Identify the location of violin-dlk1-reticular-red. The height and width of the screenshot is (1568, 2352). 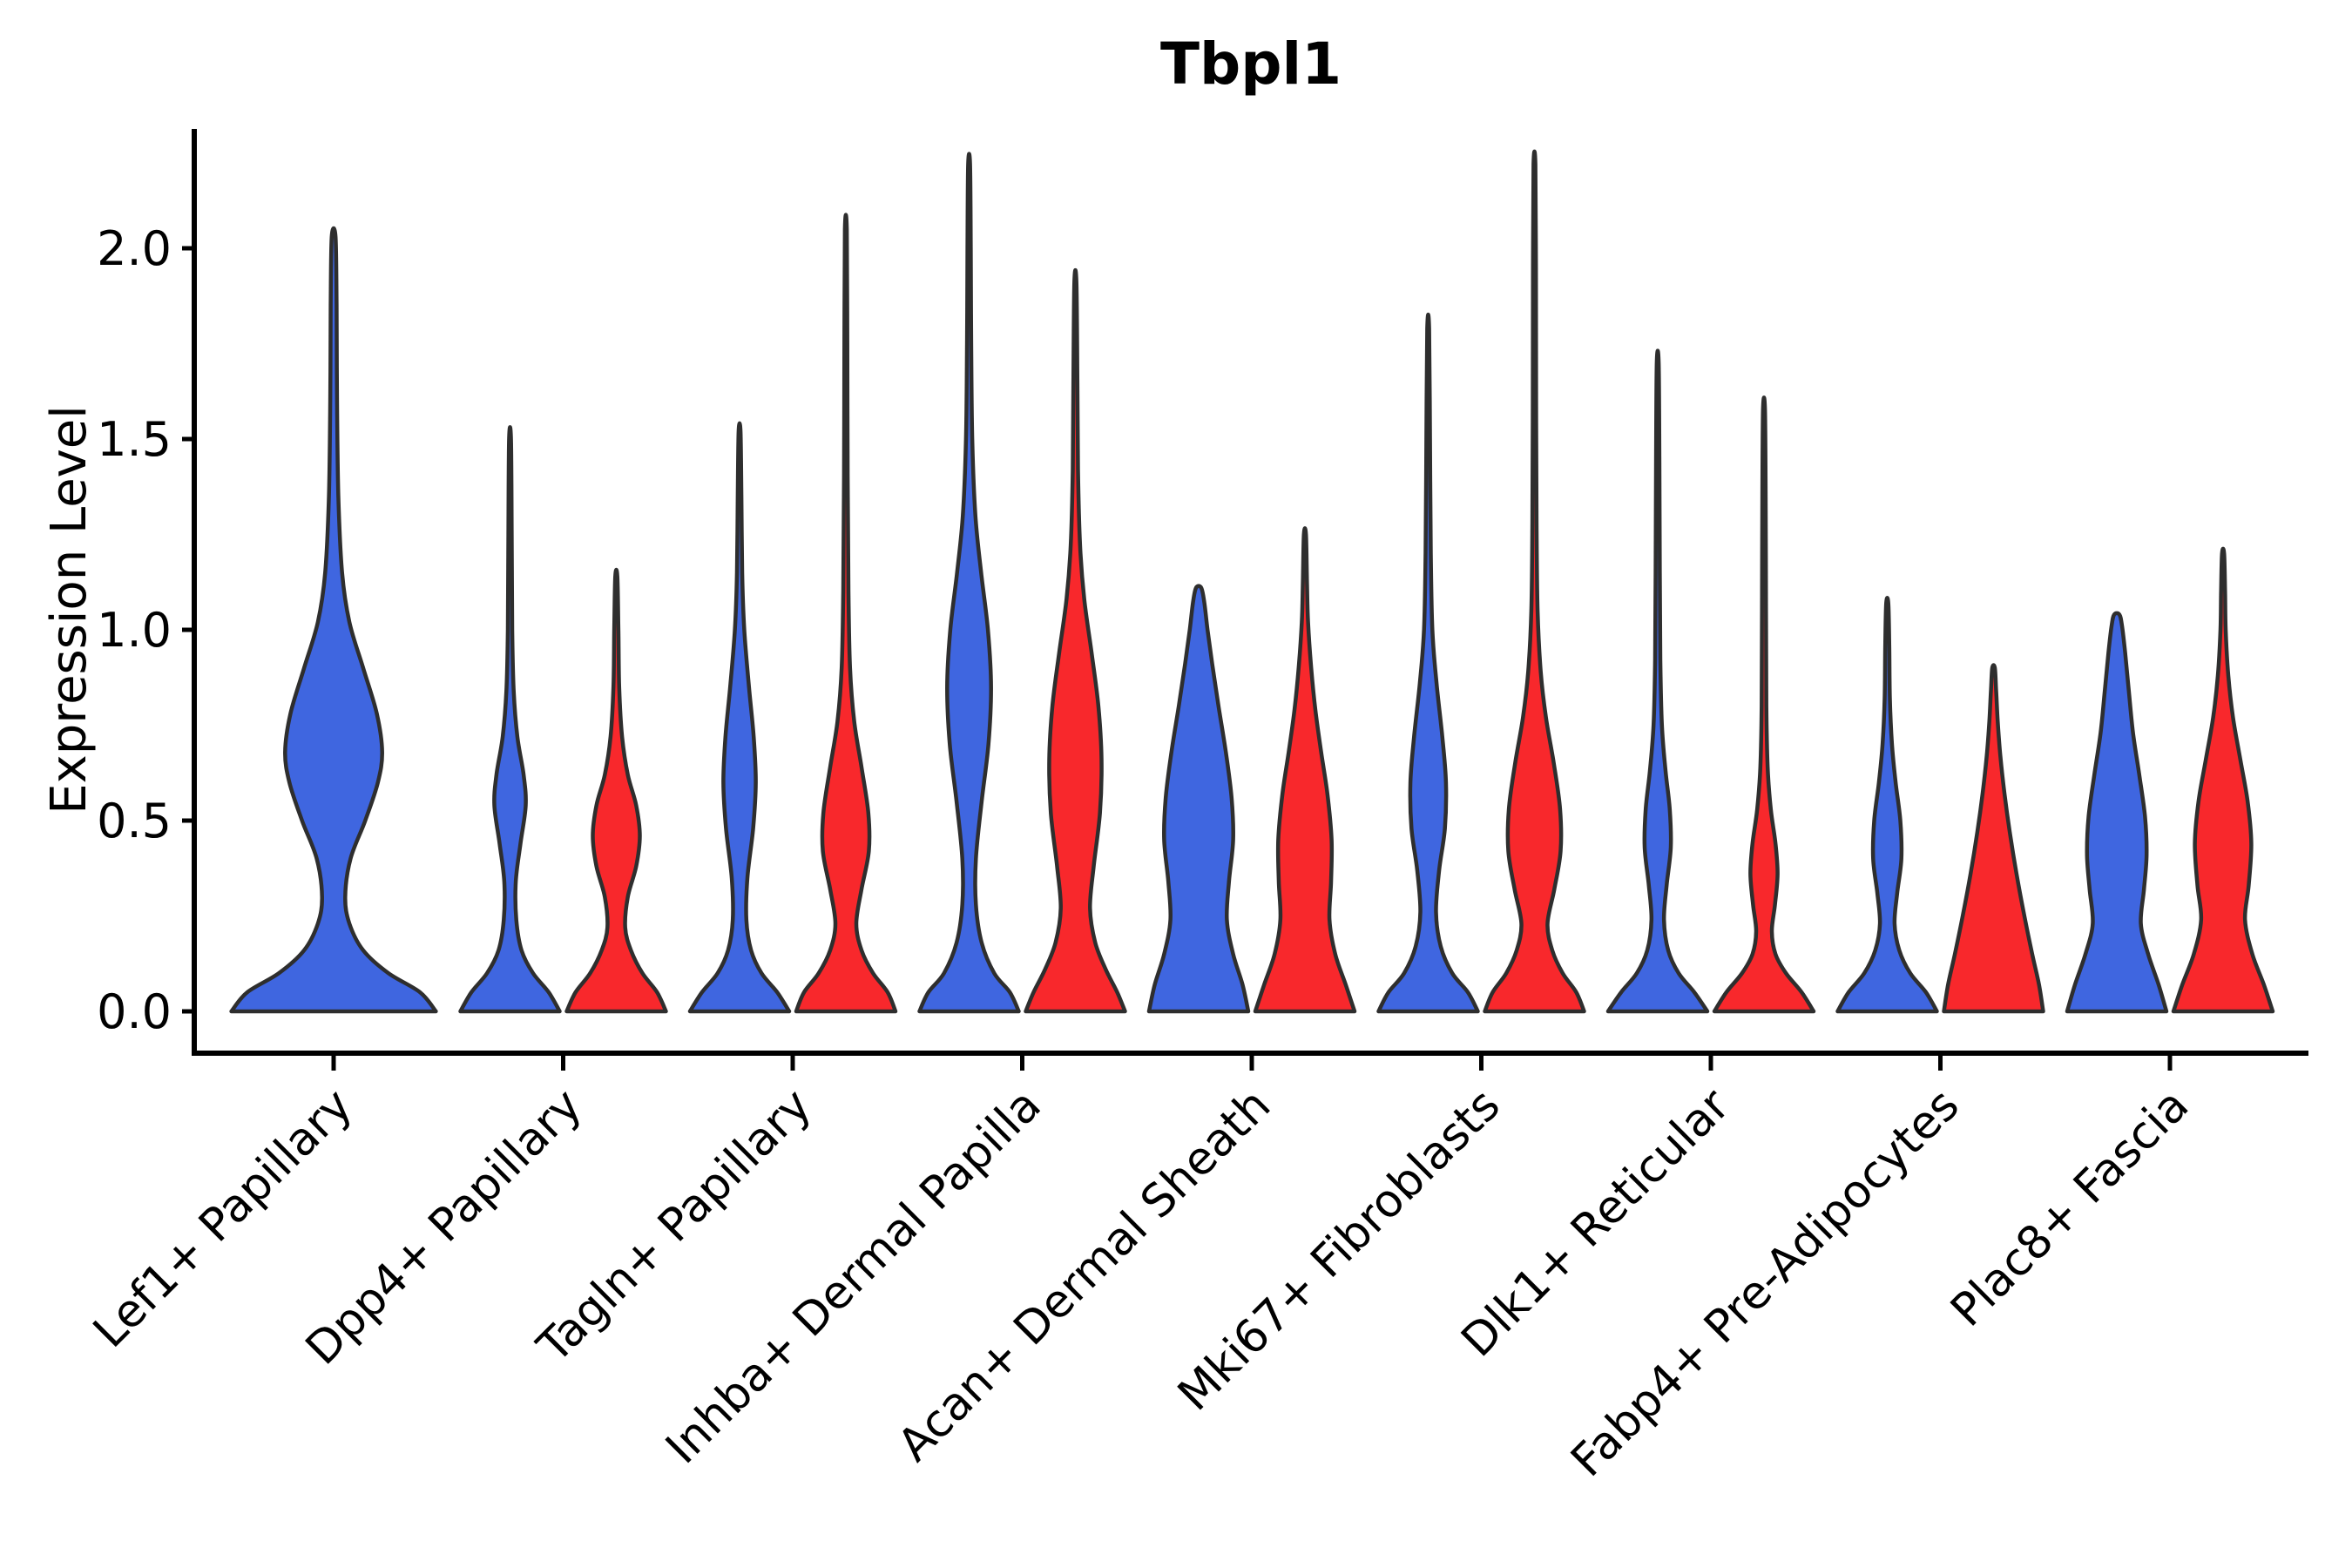
(1764, 704).